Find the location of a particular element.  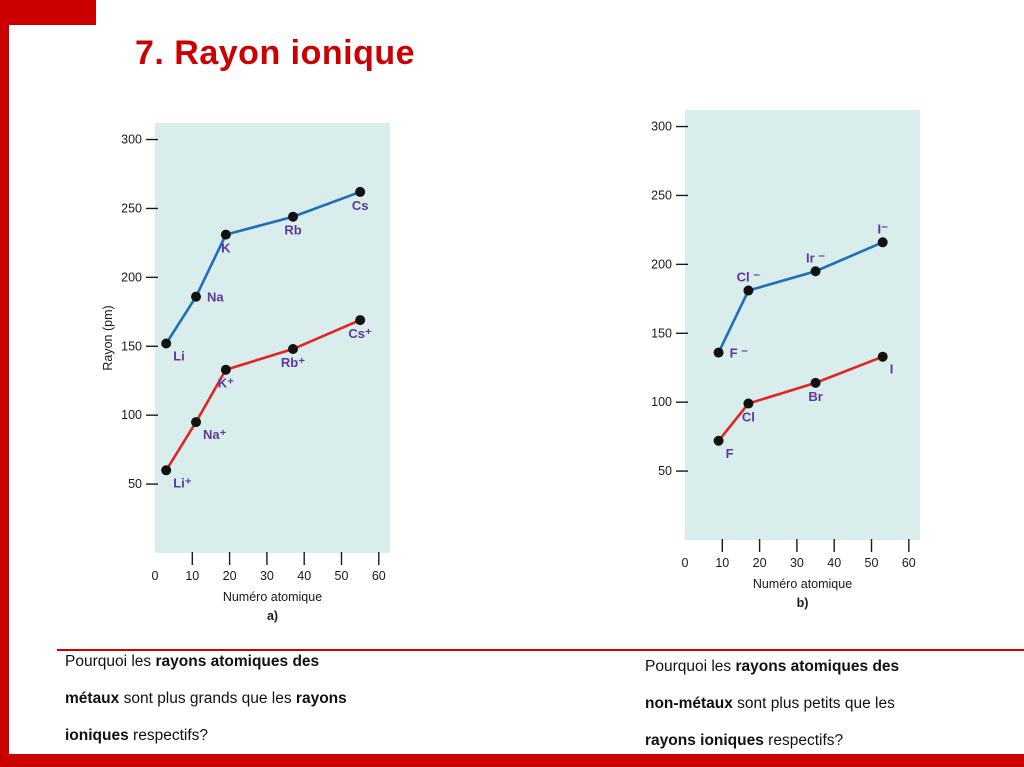

point-label: Cl ⁻ is located at coordinates (749, 277).